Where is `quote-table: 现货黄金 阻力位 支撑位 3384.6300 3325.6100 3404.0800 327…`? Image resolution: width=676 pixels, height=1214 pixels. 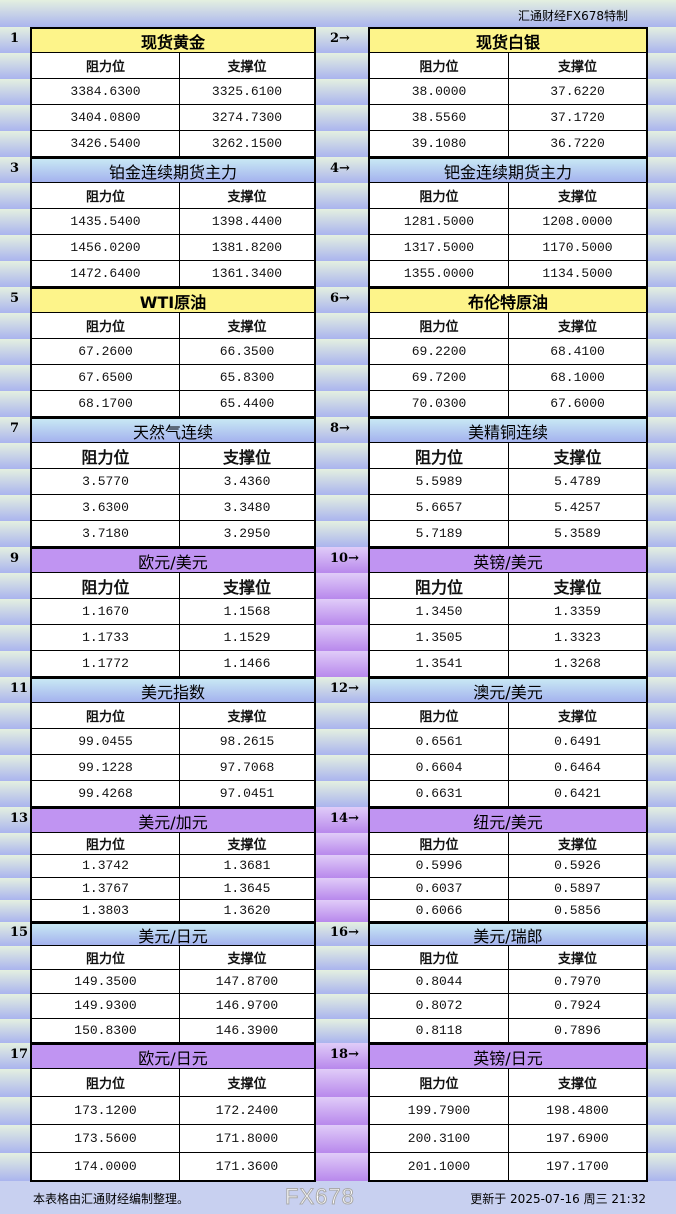
quote-table: 现货黄金 阻力位 支撑位 3384.6300 3325.6100 3404.0800 327… is located at coordinates (173, 92).